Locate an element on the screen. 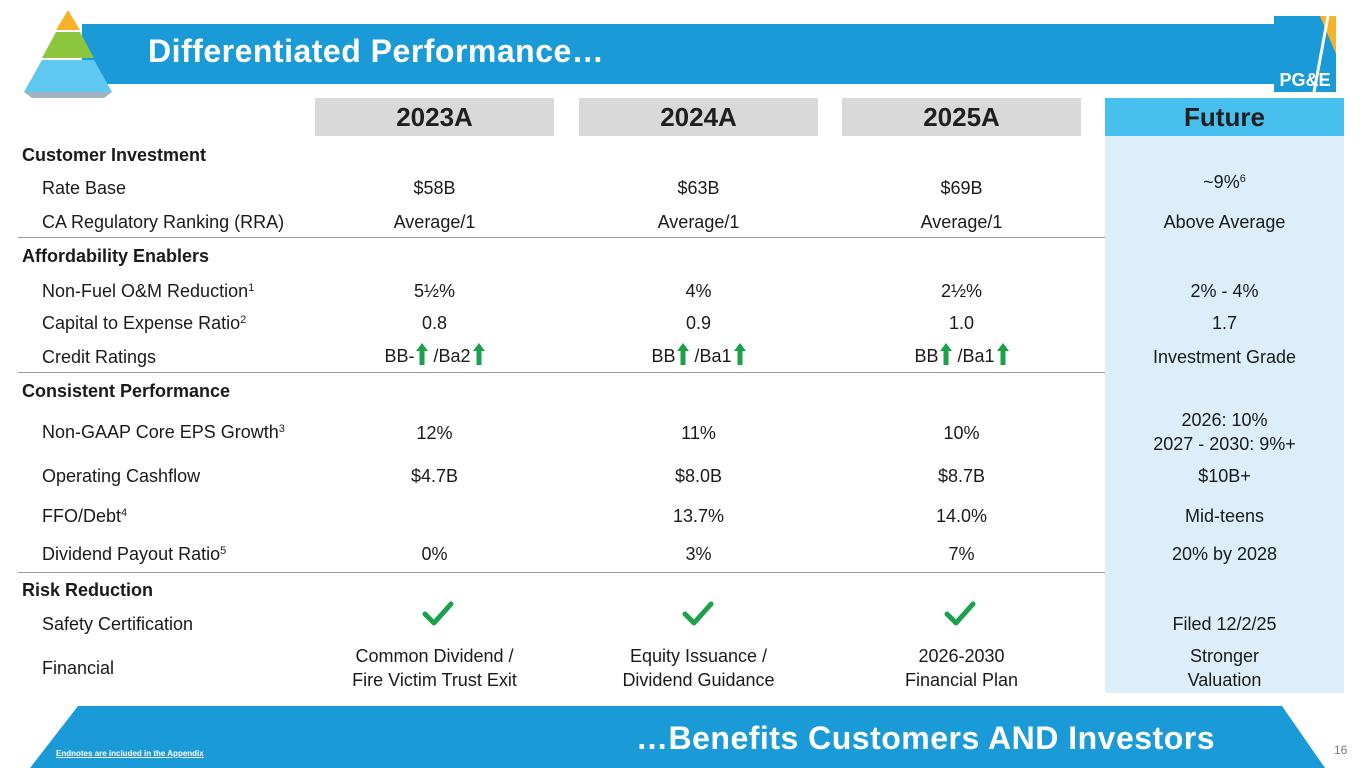  rra-future: Above Average is located at coordinates (1224, 222).